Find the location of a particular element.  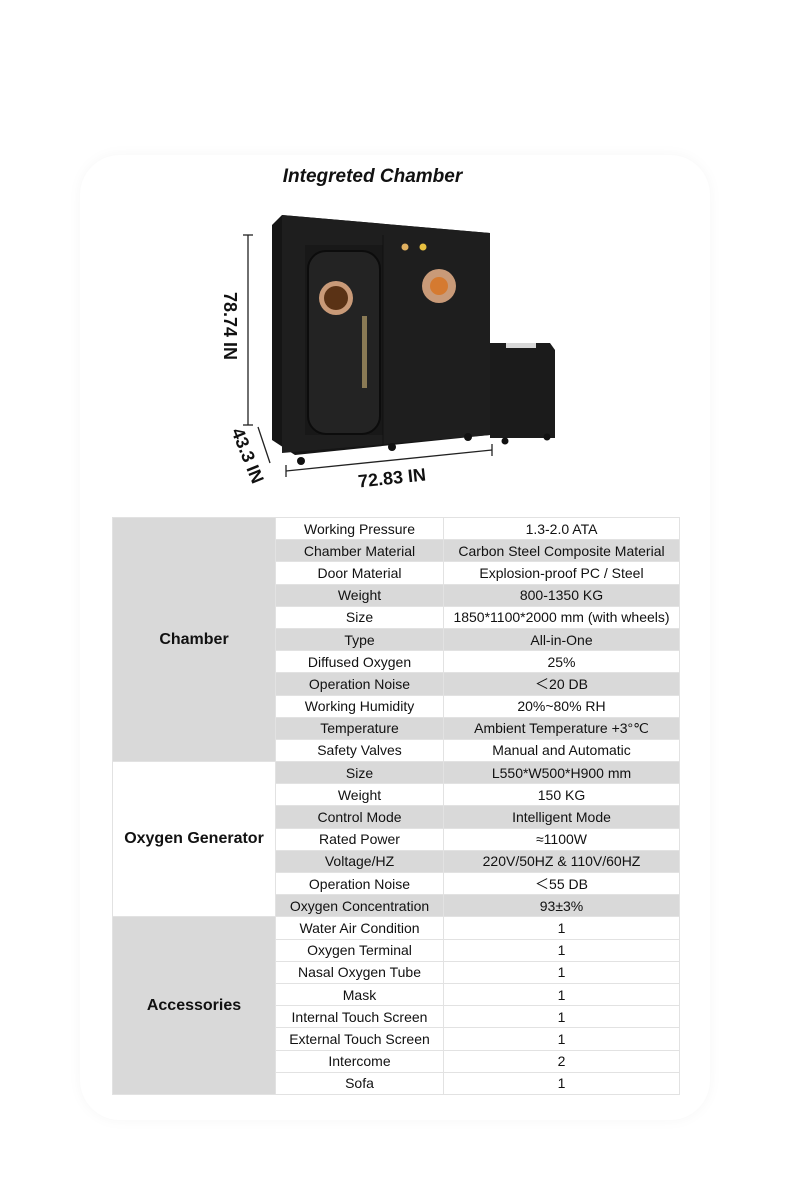

spec-key: Mask is located at coordinates (359, 994).